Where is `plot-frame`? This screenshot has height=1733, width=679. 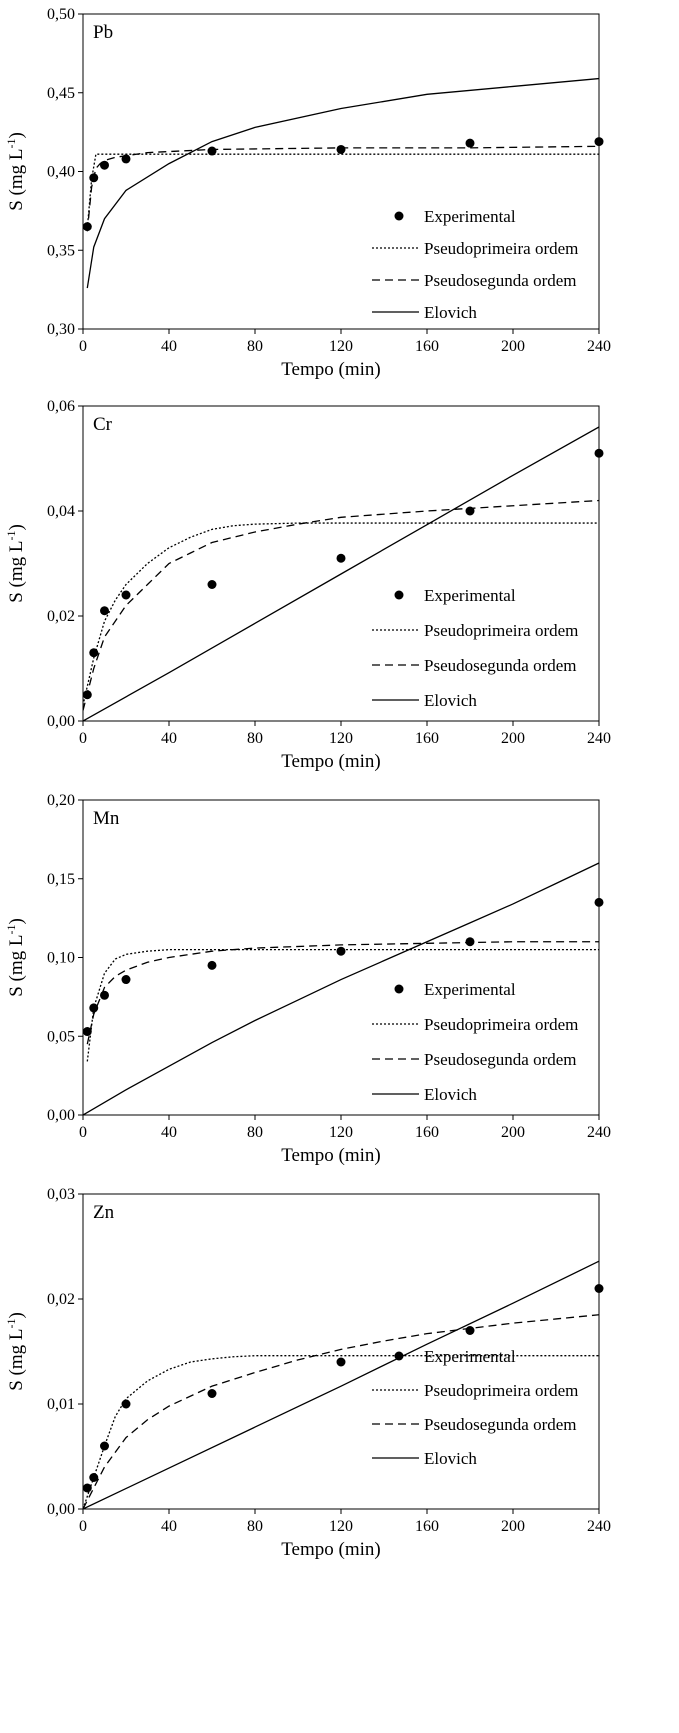 plot-frame is located at coordinates (341, 1351).